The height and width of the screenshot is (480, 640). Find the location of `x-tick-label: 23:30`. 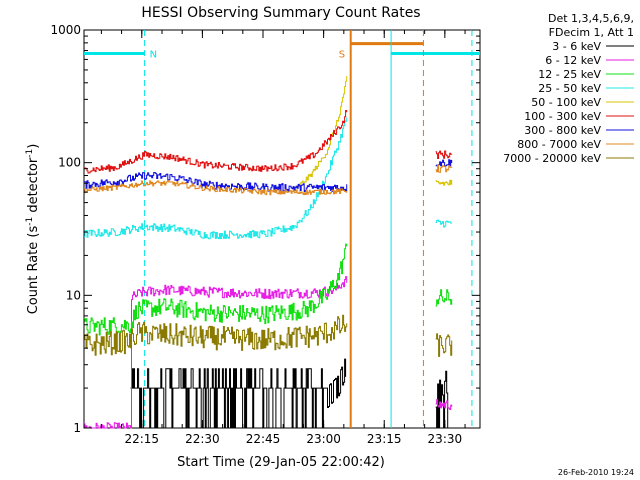

x-tick-label: 23:30 is located at coordinates (445, 439).